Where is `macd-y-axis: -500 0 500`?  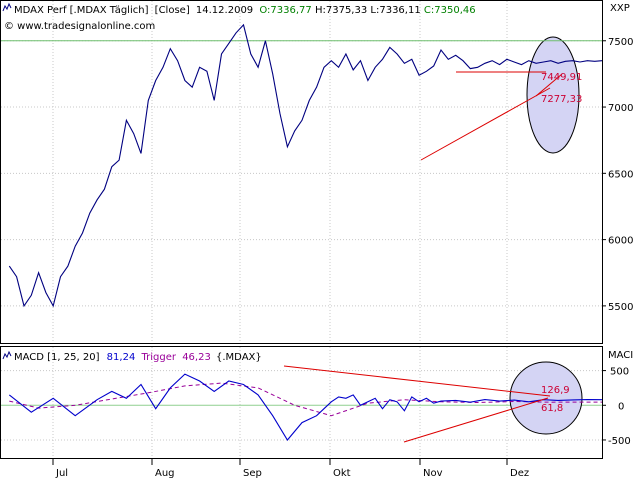 macd-y-axis: -500 0 500 is located at coordinates (616, 407).